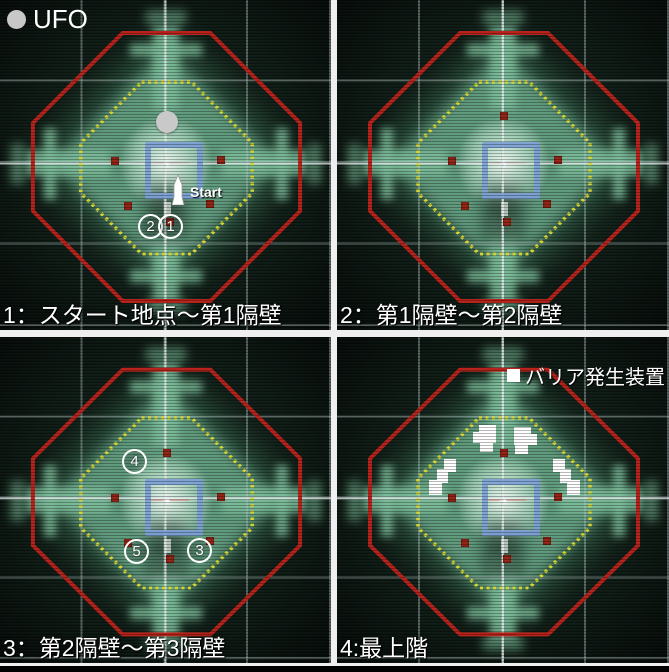 This screenshot has width=669, height=672. Describe the element at coordinates (60, 19) in the screenshot. I see `ufo-legend-label: UFO` at that location.